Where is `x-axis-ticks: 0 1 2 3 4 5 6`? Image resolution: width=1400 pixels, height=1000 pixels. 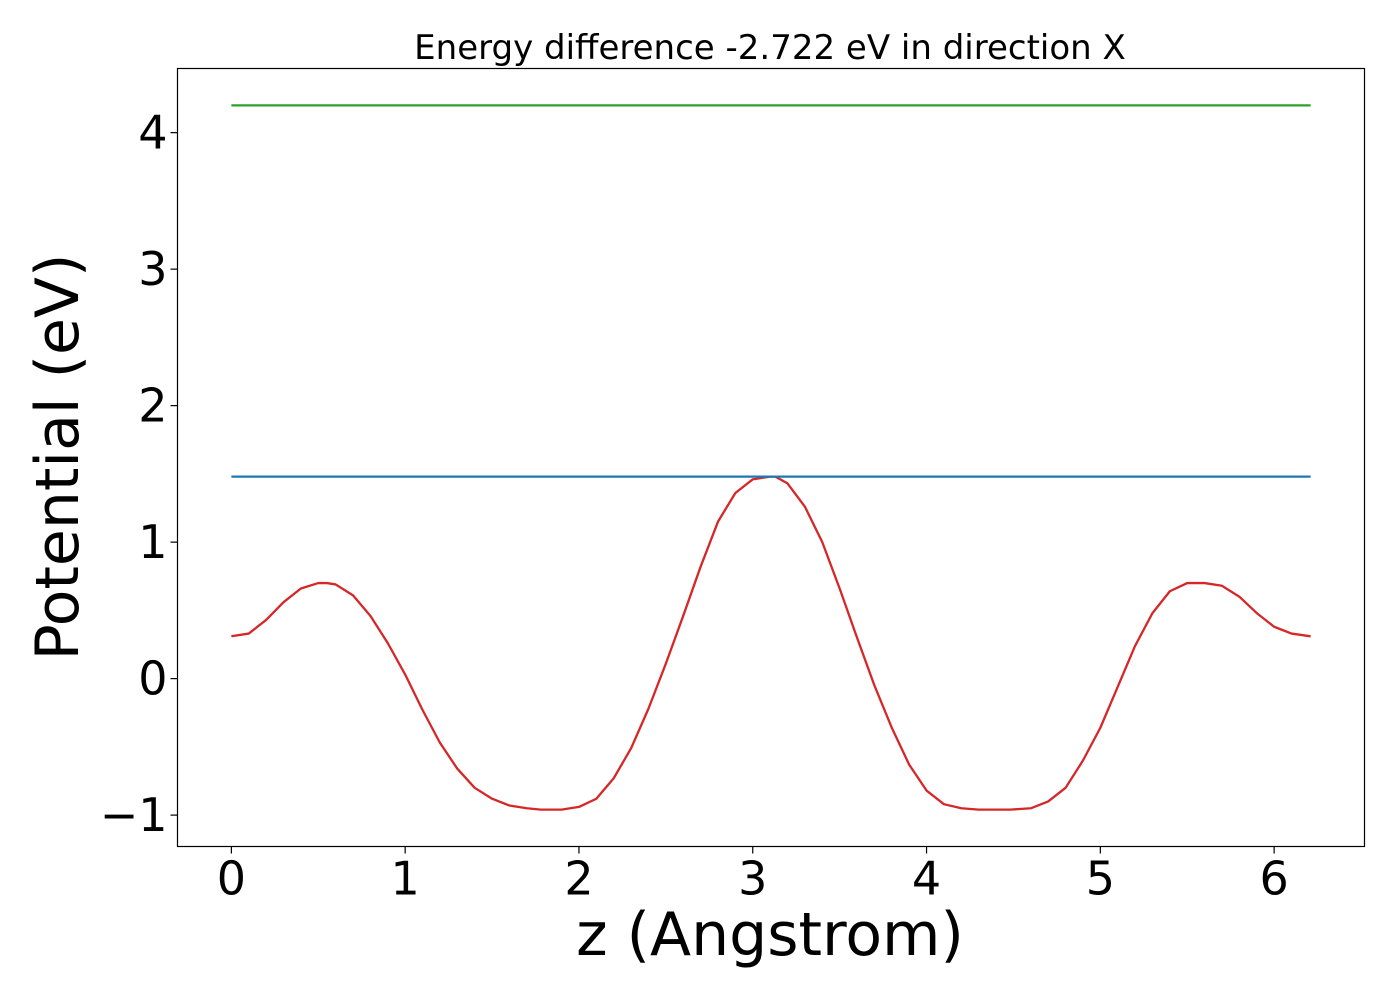
x-axis-ticks: 0 1 2 3 4 5 6 is located at coordinates (753, 876).